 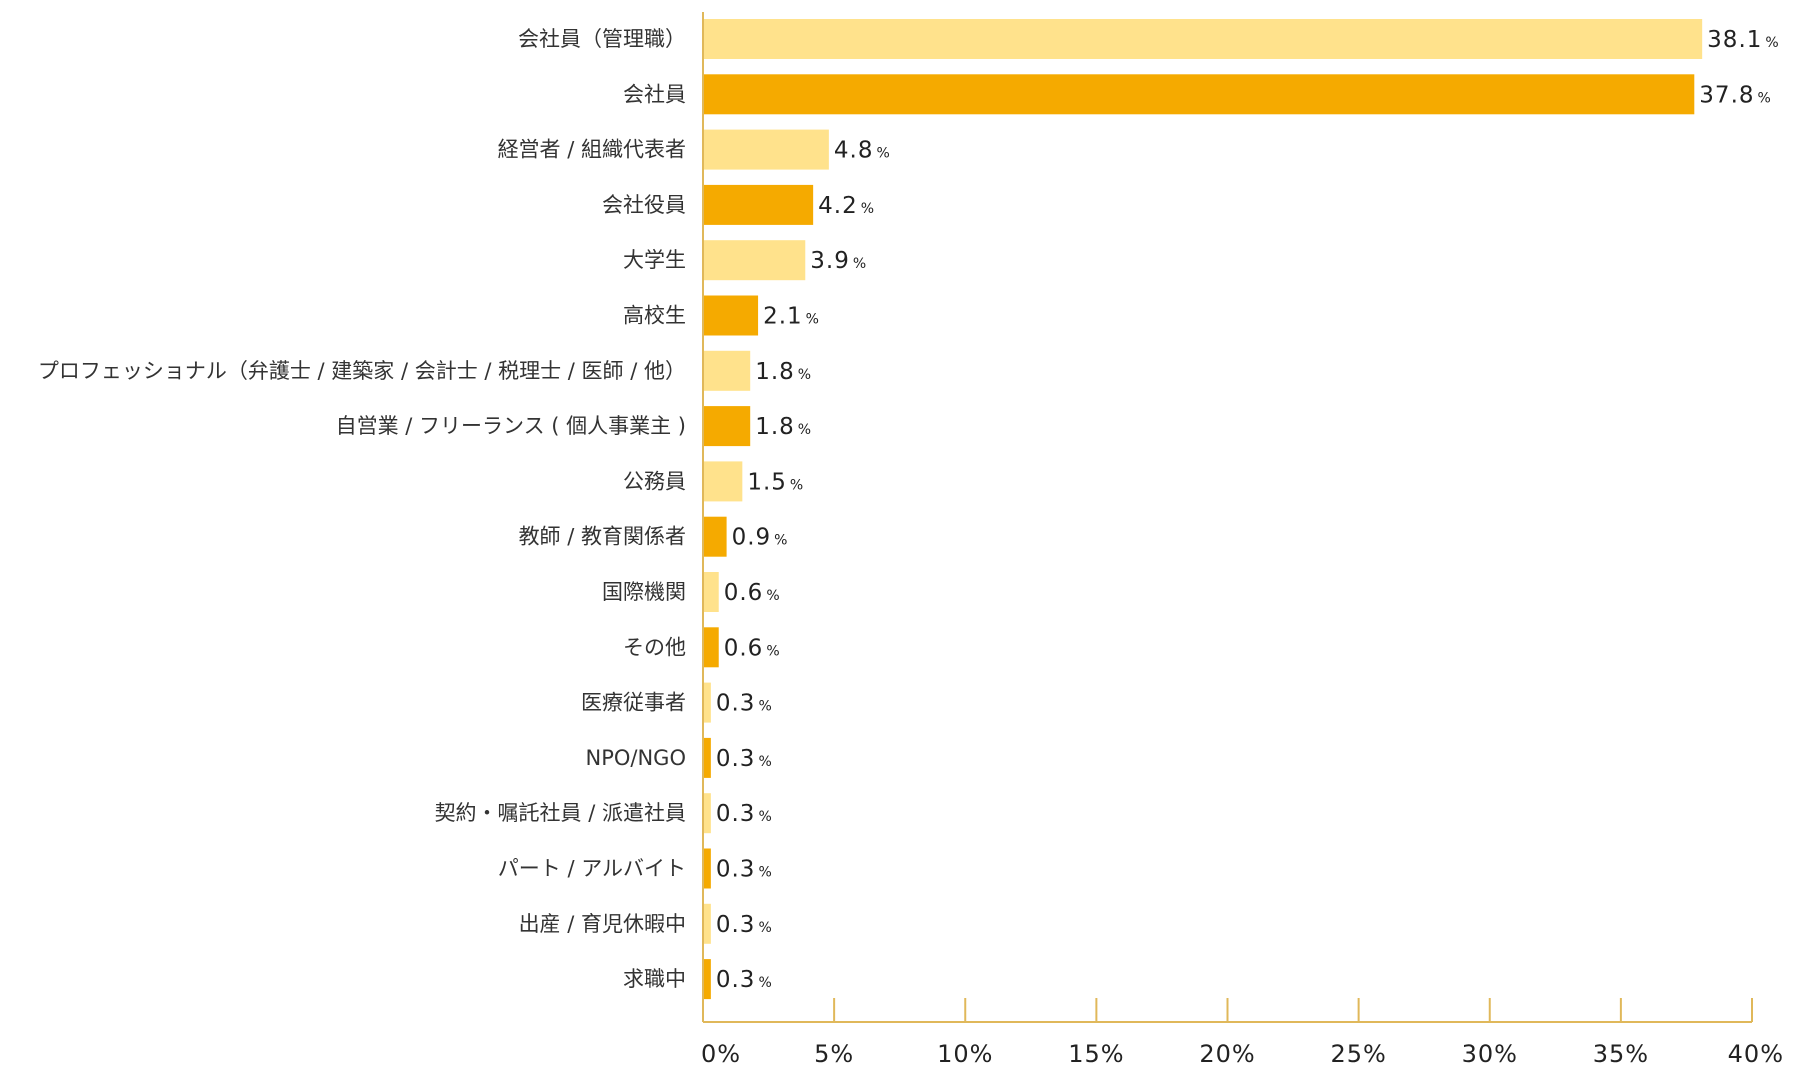 What do you see at coordinates (859, 264) in the screenshot?
I see `value-unit-4: %` at bounding box center [859, 264].